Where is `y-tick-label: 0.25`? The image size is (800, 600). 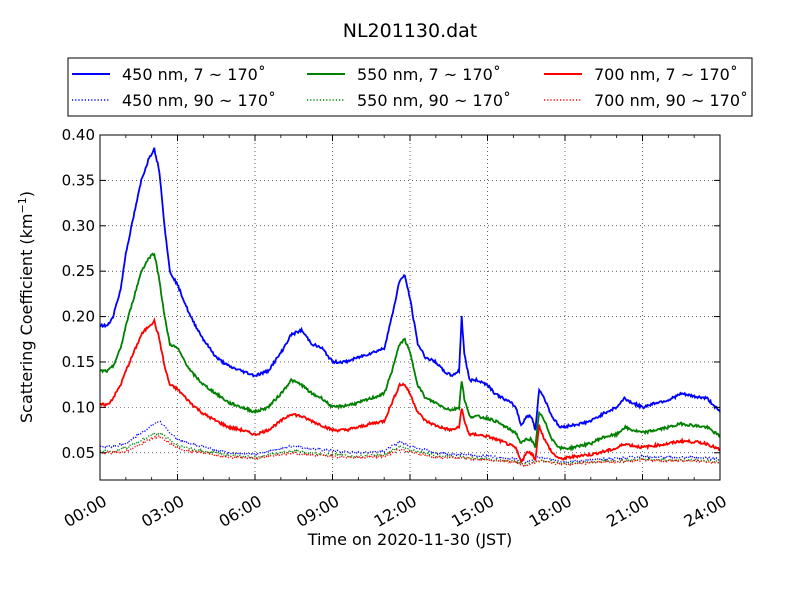 y-tick-label: 0.25 is located at coordinates (78, 271).